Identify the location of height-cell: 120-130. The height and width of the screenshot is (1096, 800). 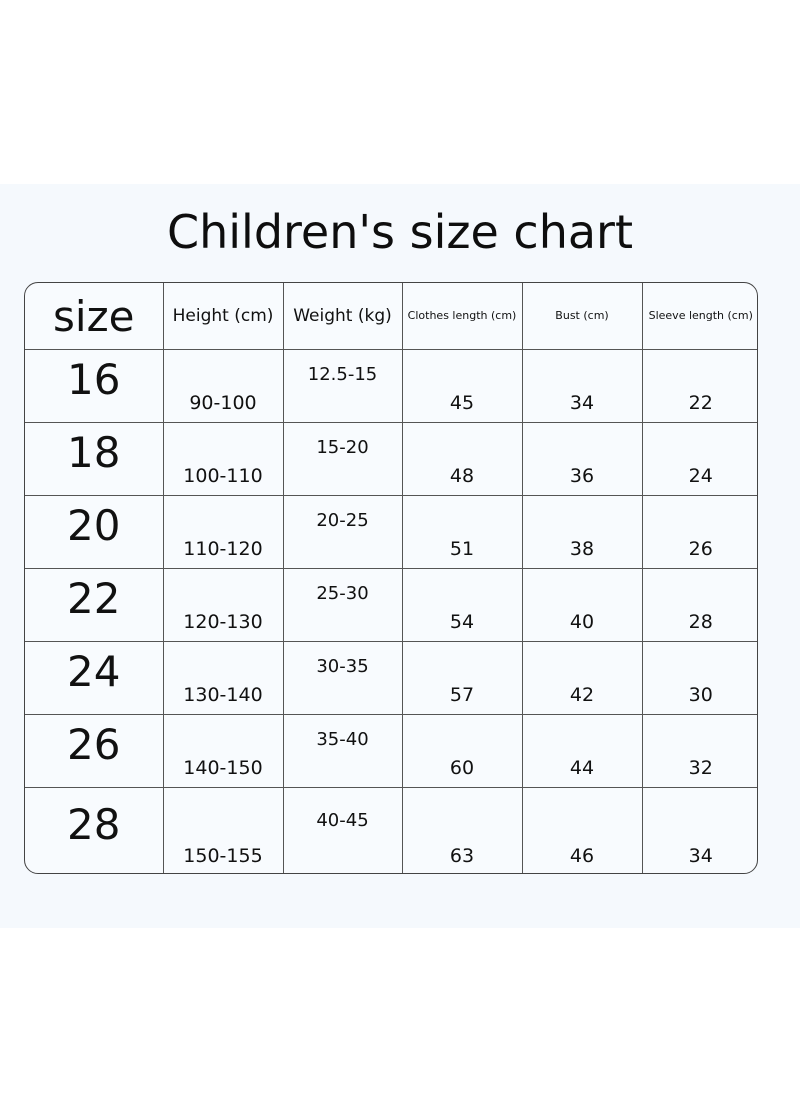
(222, 604).